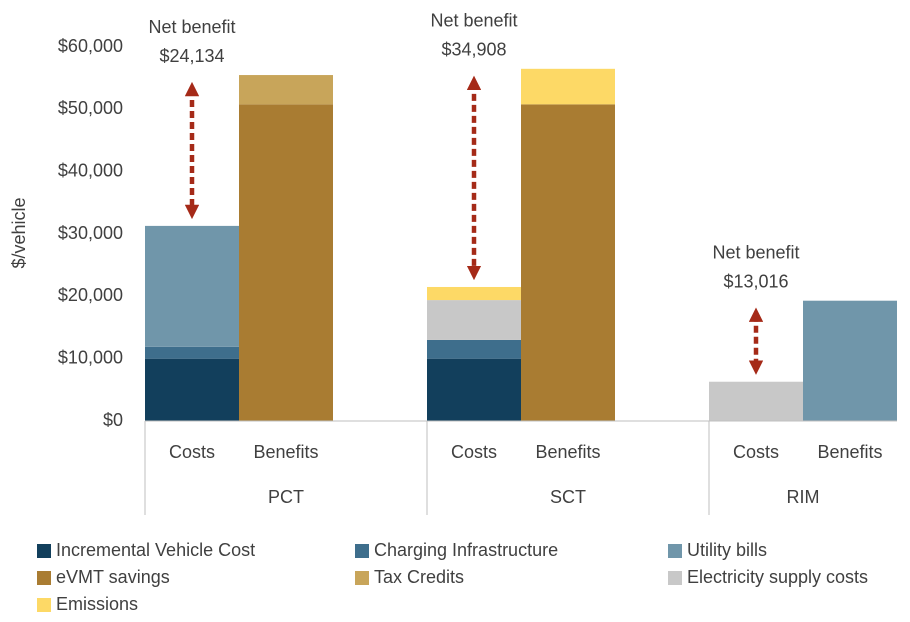  Describe the element at coordinates (90, 108) in the screenshot. I see `y-tick-label: $50,000` at that location.